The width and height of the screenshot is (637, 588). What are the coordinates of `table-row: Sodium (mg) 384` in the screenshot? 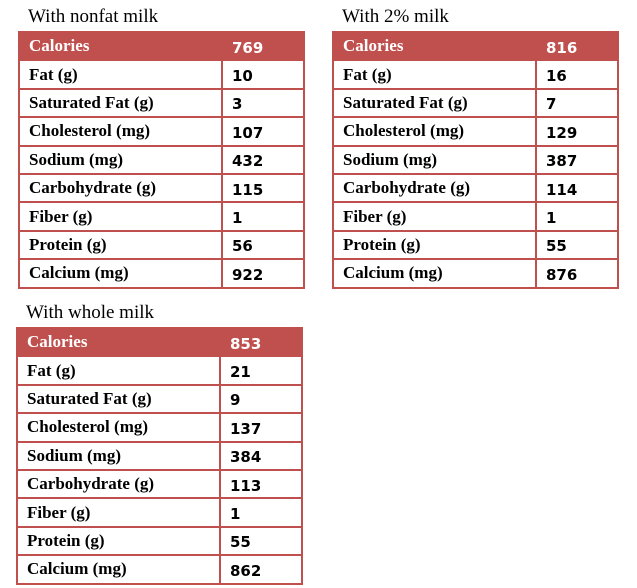 It's located at (159, 455).